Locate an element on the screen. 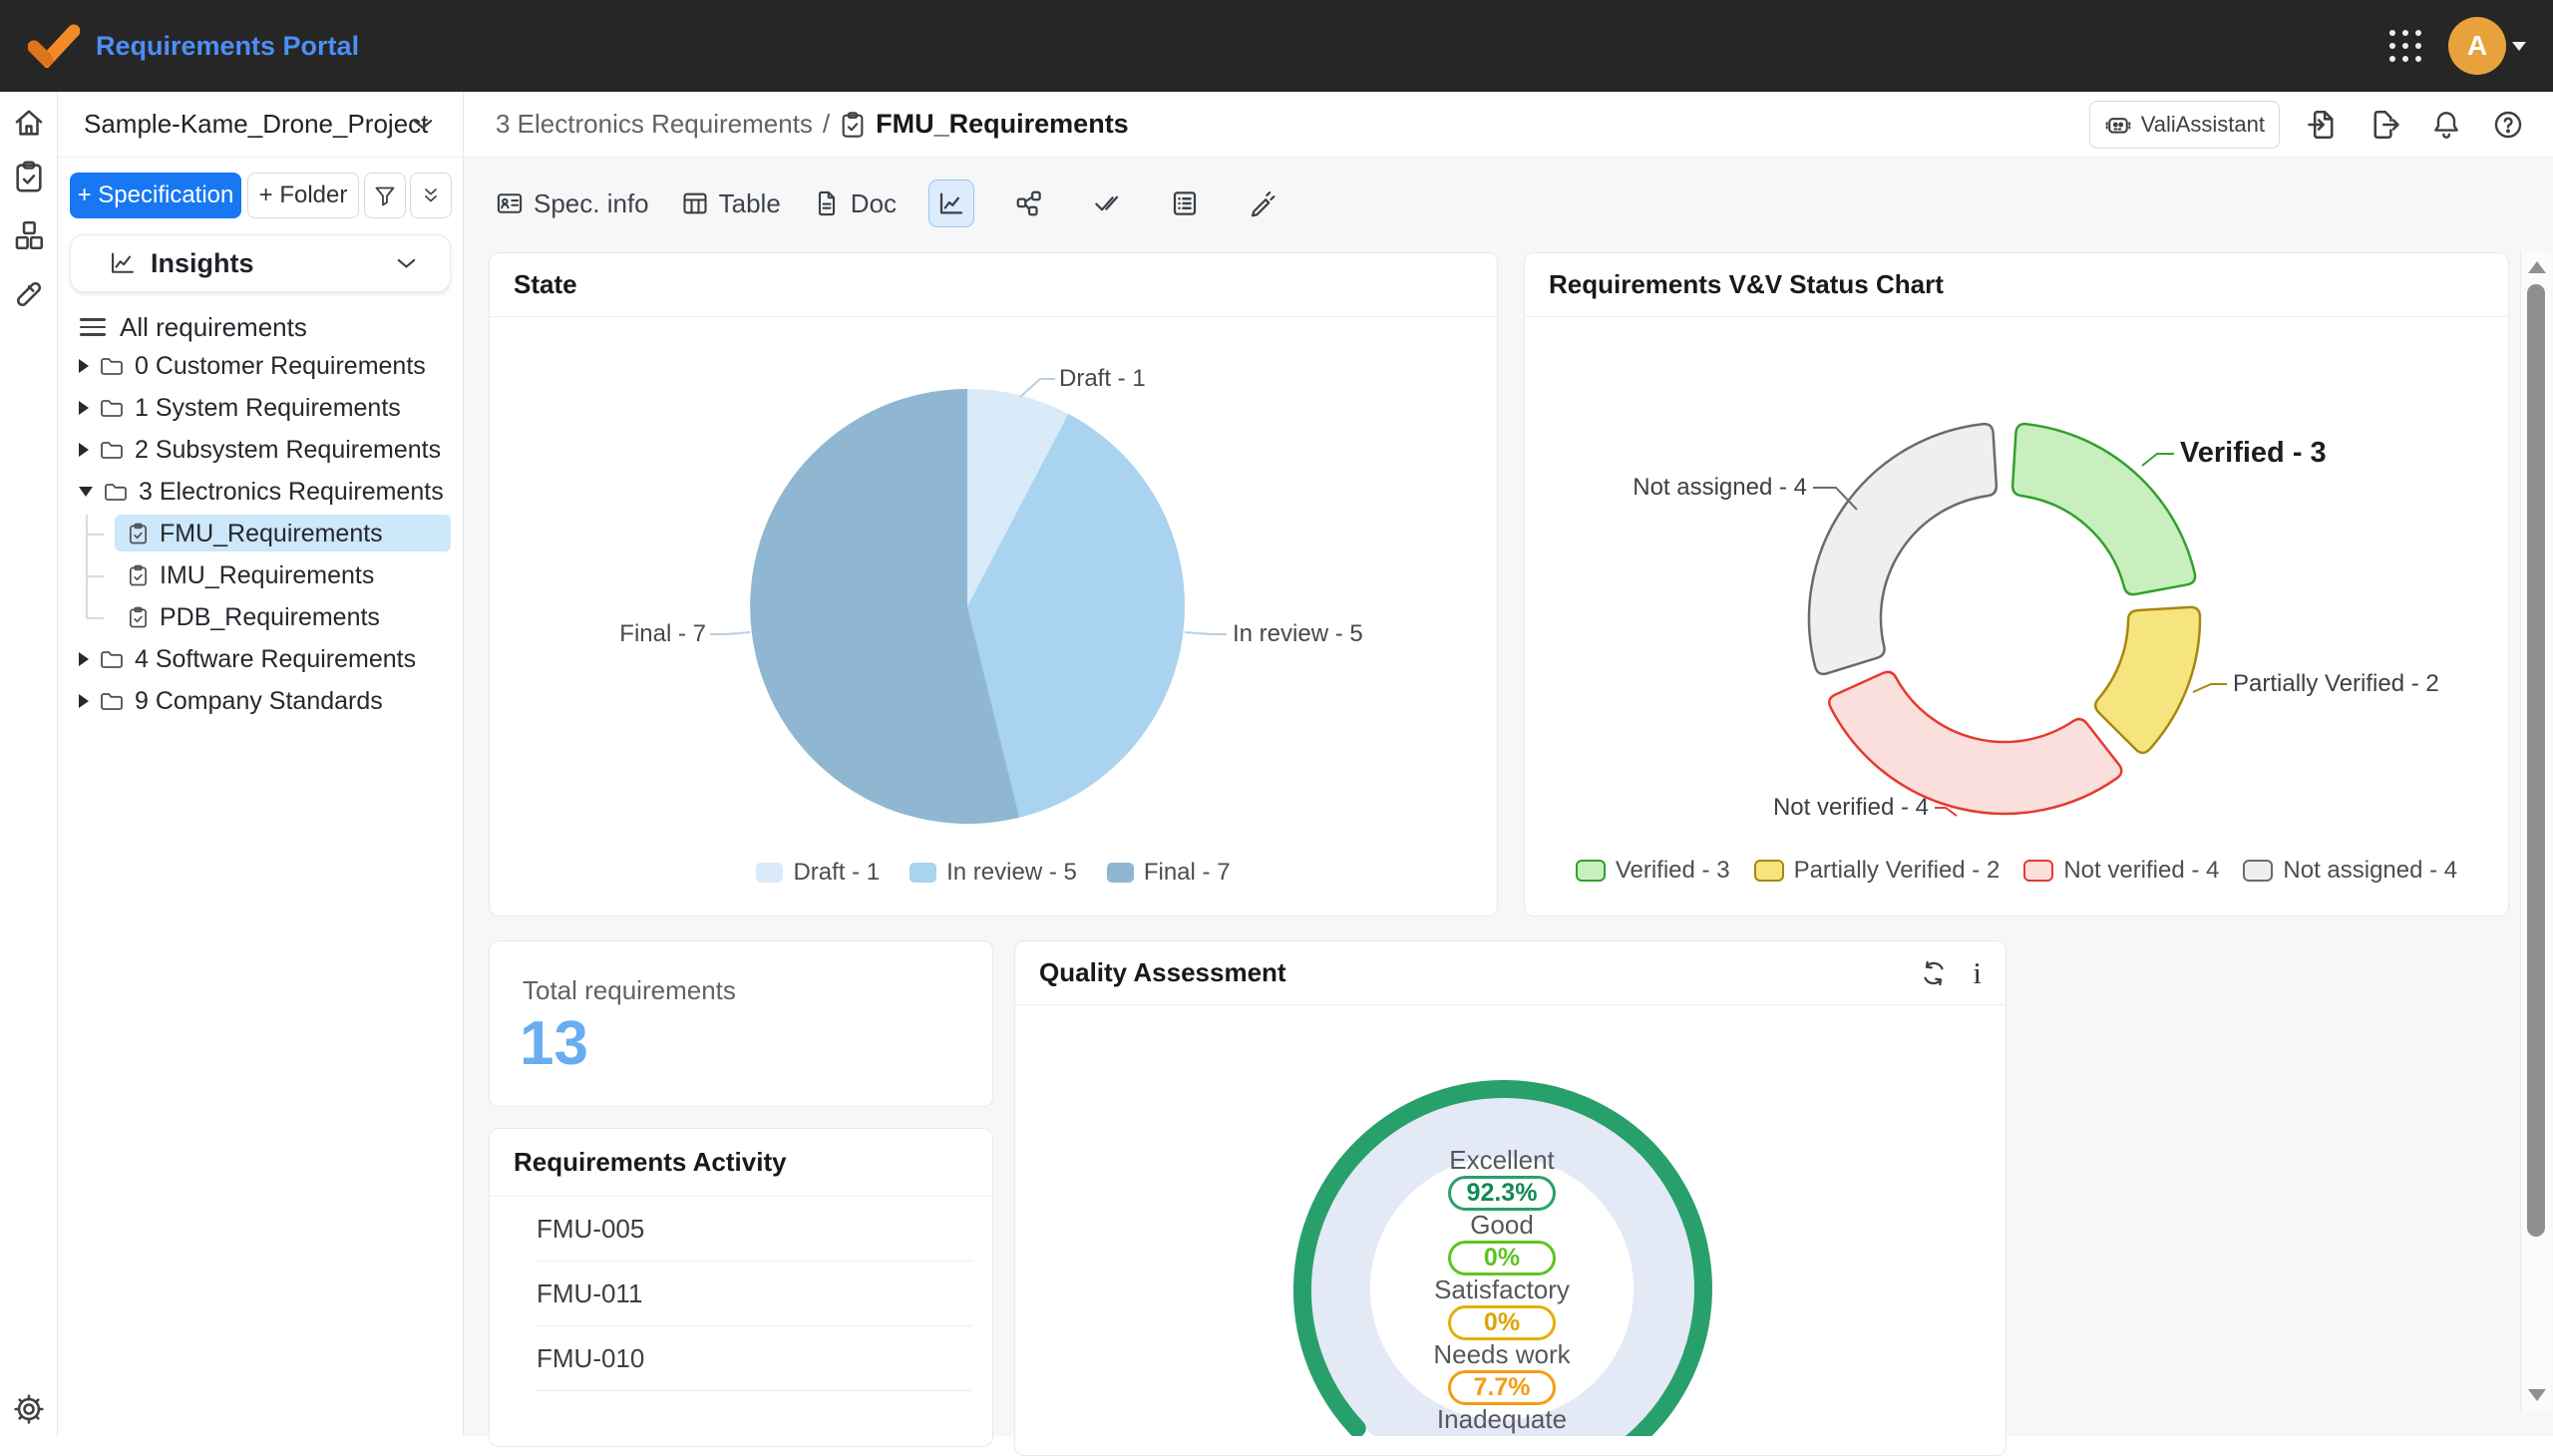  tree-item-0-customer-requirements: 0 Customer Requirements is located at coordinates (261, 366).